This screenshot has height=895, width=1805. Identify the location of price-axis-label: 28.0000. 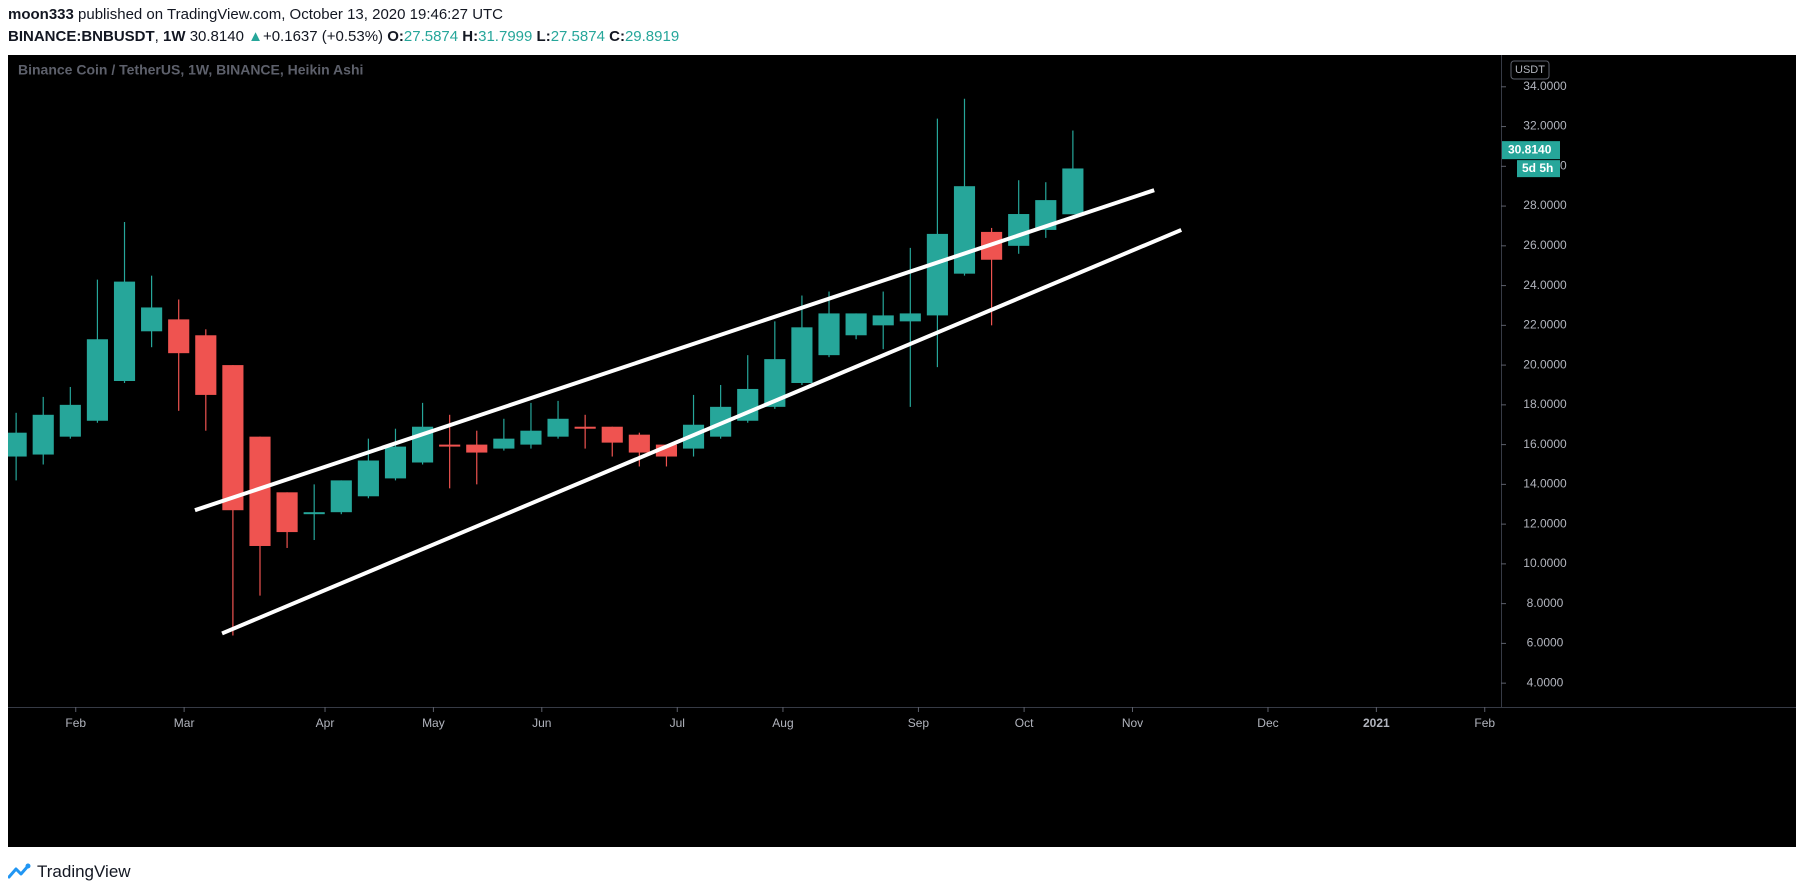
(1545, 205).